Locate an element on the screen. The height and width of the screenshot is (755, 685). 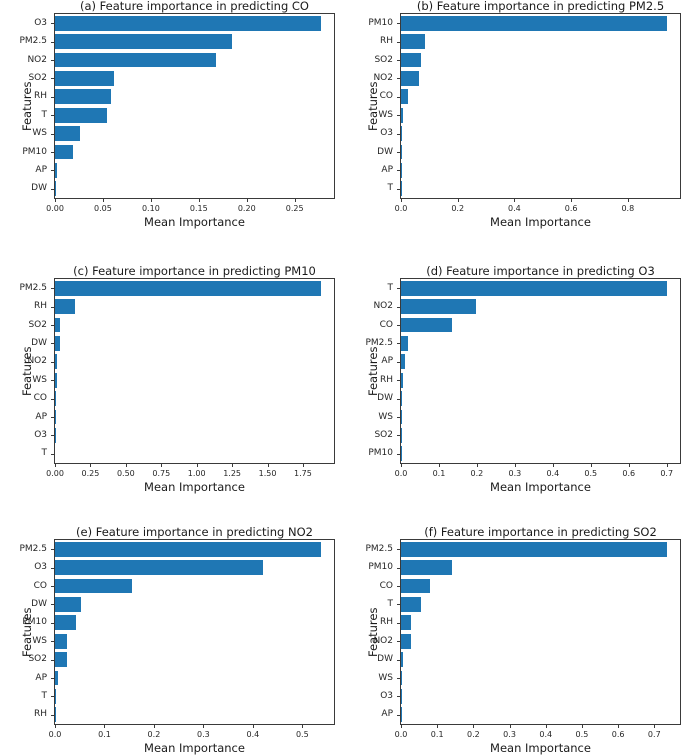
y-tick-label: PM2.5 is located at coordinates (367, 549).